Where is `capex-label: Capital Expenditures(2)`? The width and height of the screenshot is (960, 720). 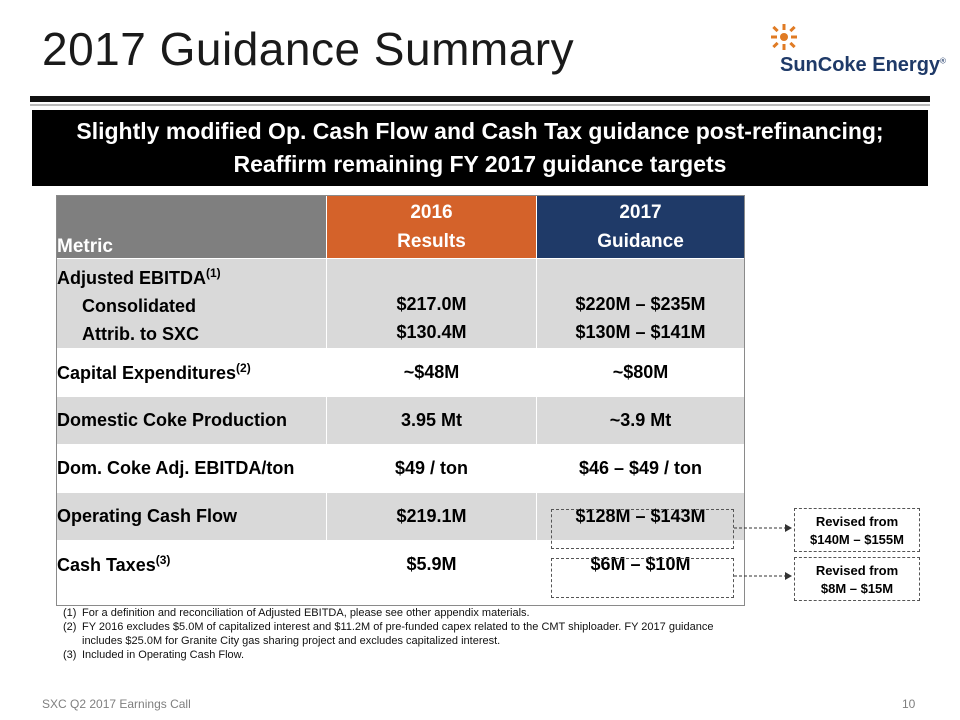 capex-label: Capital Expenditures(2) is located at coordinates (191, 372).